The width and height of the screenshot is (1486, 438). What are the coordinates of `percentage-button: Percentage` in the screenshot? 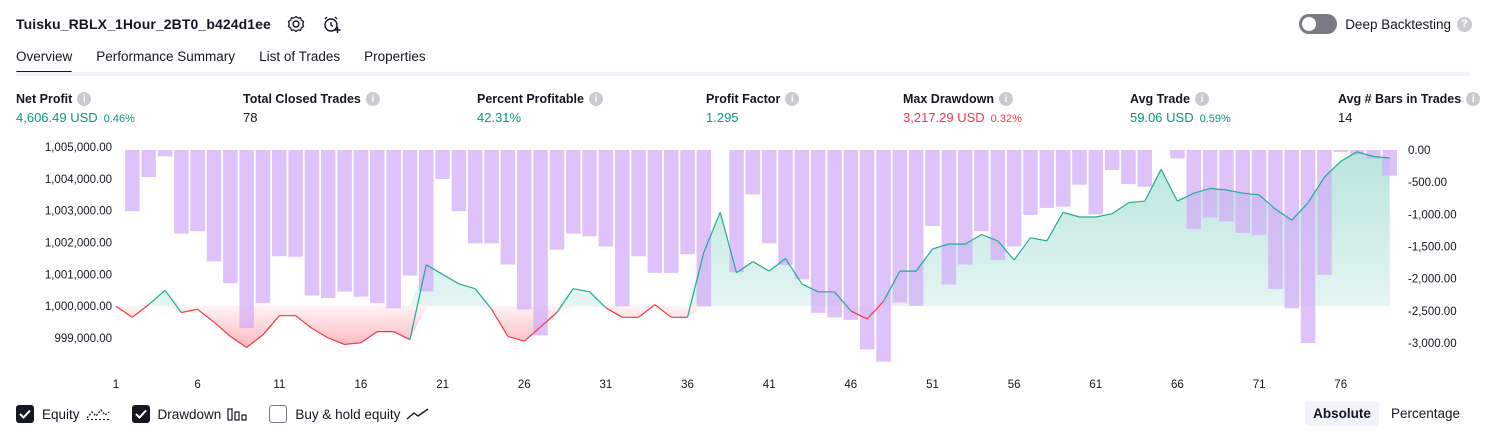 It's located at (1425, 413).